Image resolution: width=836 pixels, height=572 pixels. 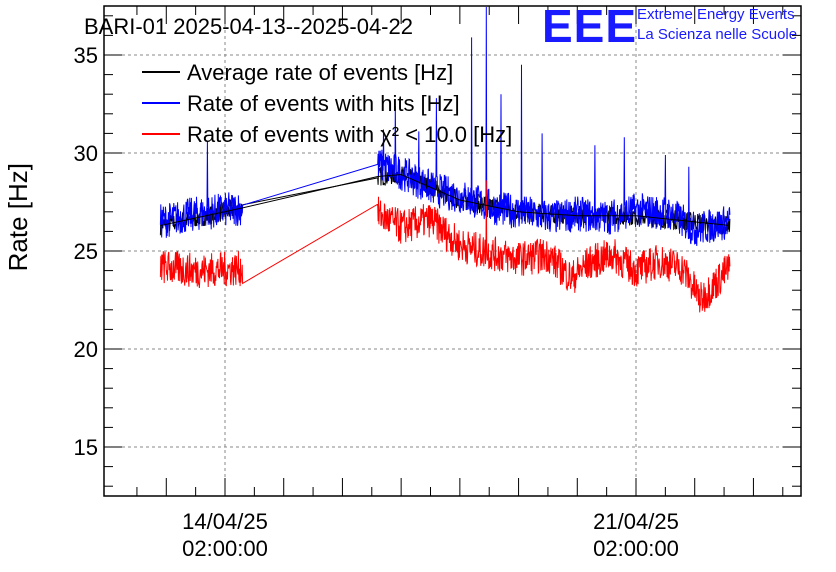 What do you see at coordinates (717, 34) in the screenshot?
I see `logo-line-2: La Scienza nelle Scuole` at bounding box center [717, 34].